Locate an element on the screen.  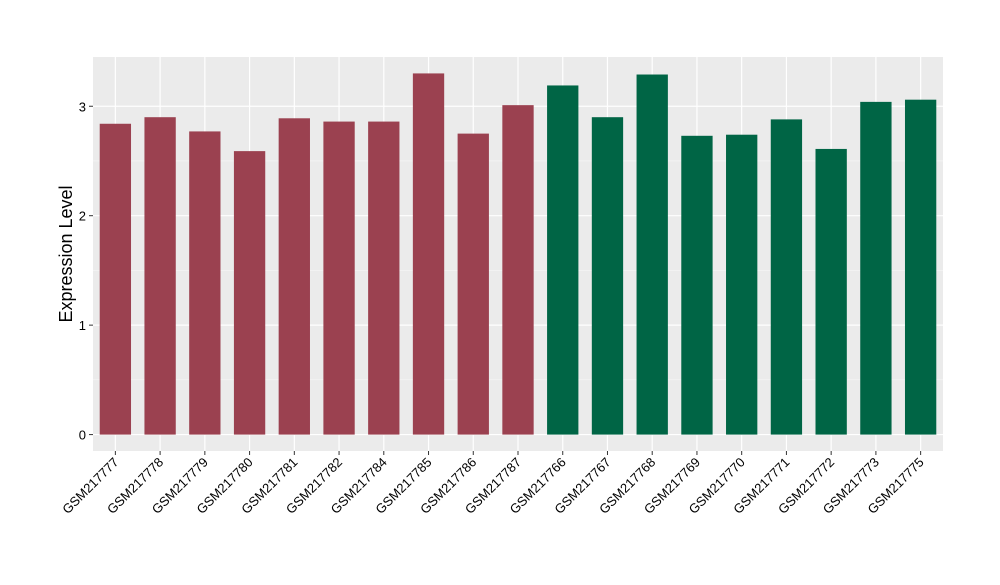
y-axis: 0 1 2 3 is located at coordinates (86, 271).